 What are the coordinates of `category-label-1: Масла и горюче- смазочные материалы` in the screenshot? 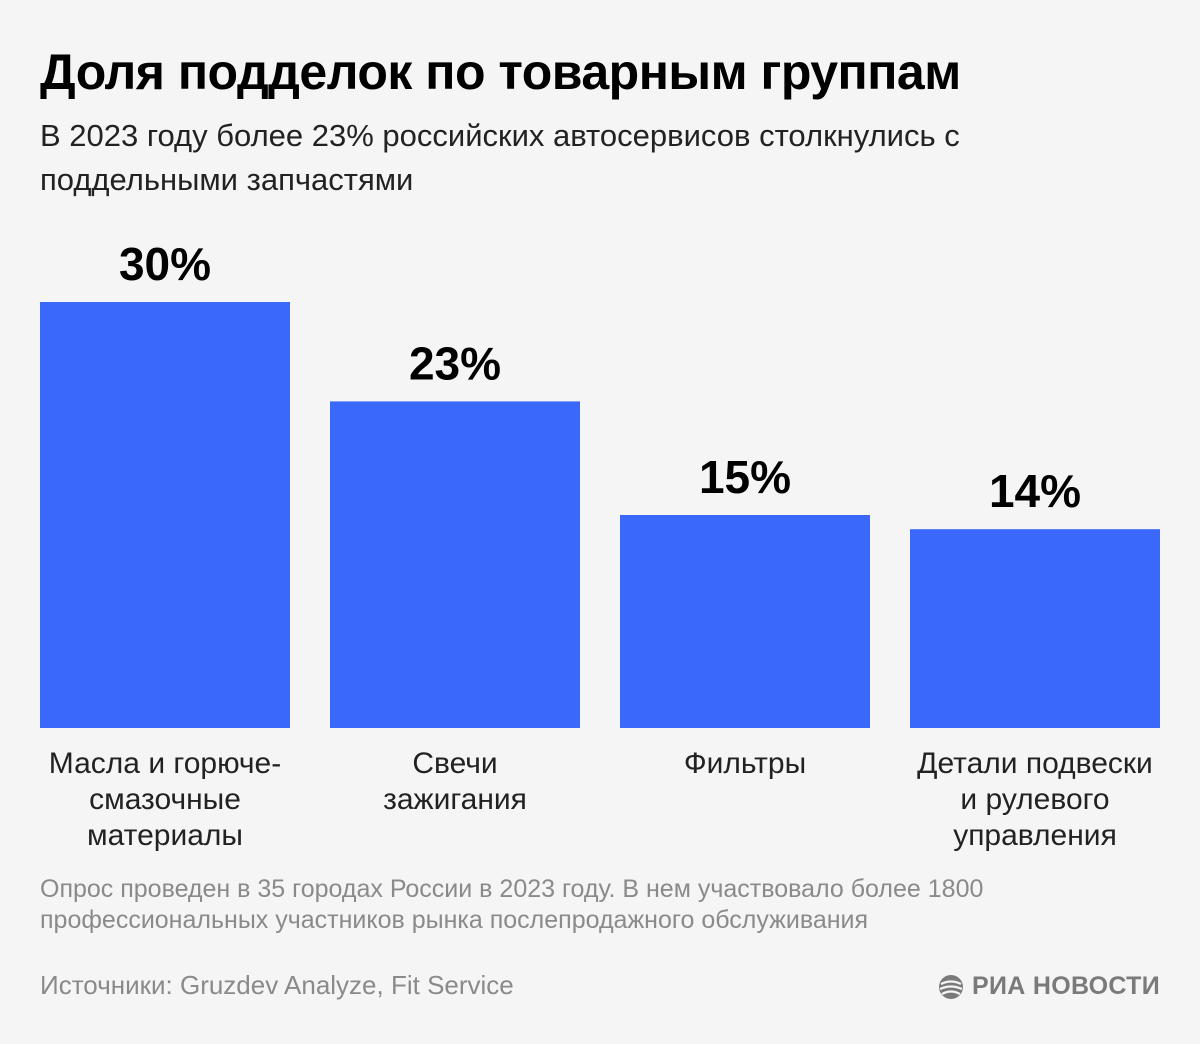 It's located at (165, 799).